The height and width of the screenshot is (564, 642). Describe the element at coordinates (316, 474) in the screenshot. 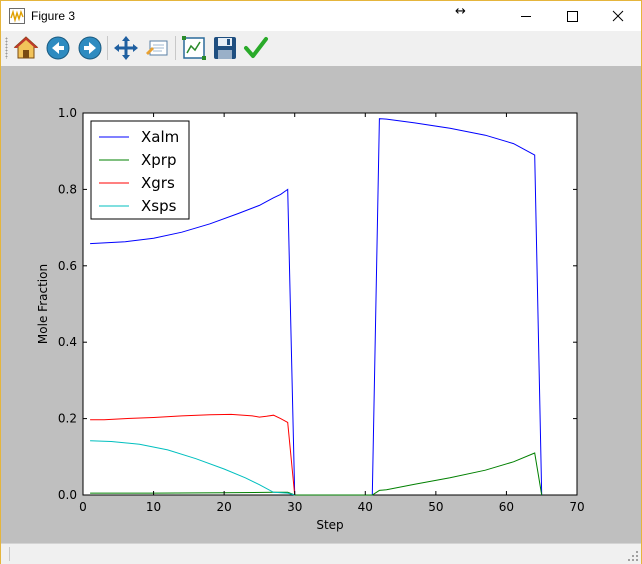

I see `series-line-xprp` at that location.